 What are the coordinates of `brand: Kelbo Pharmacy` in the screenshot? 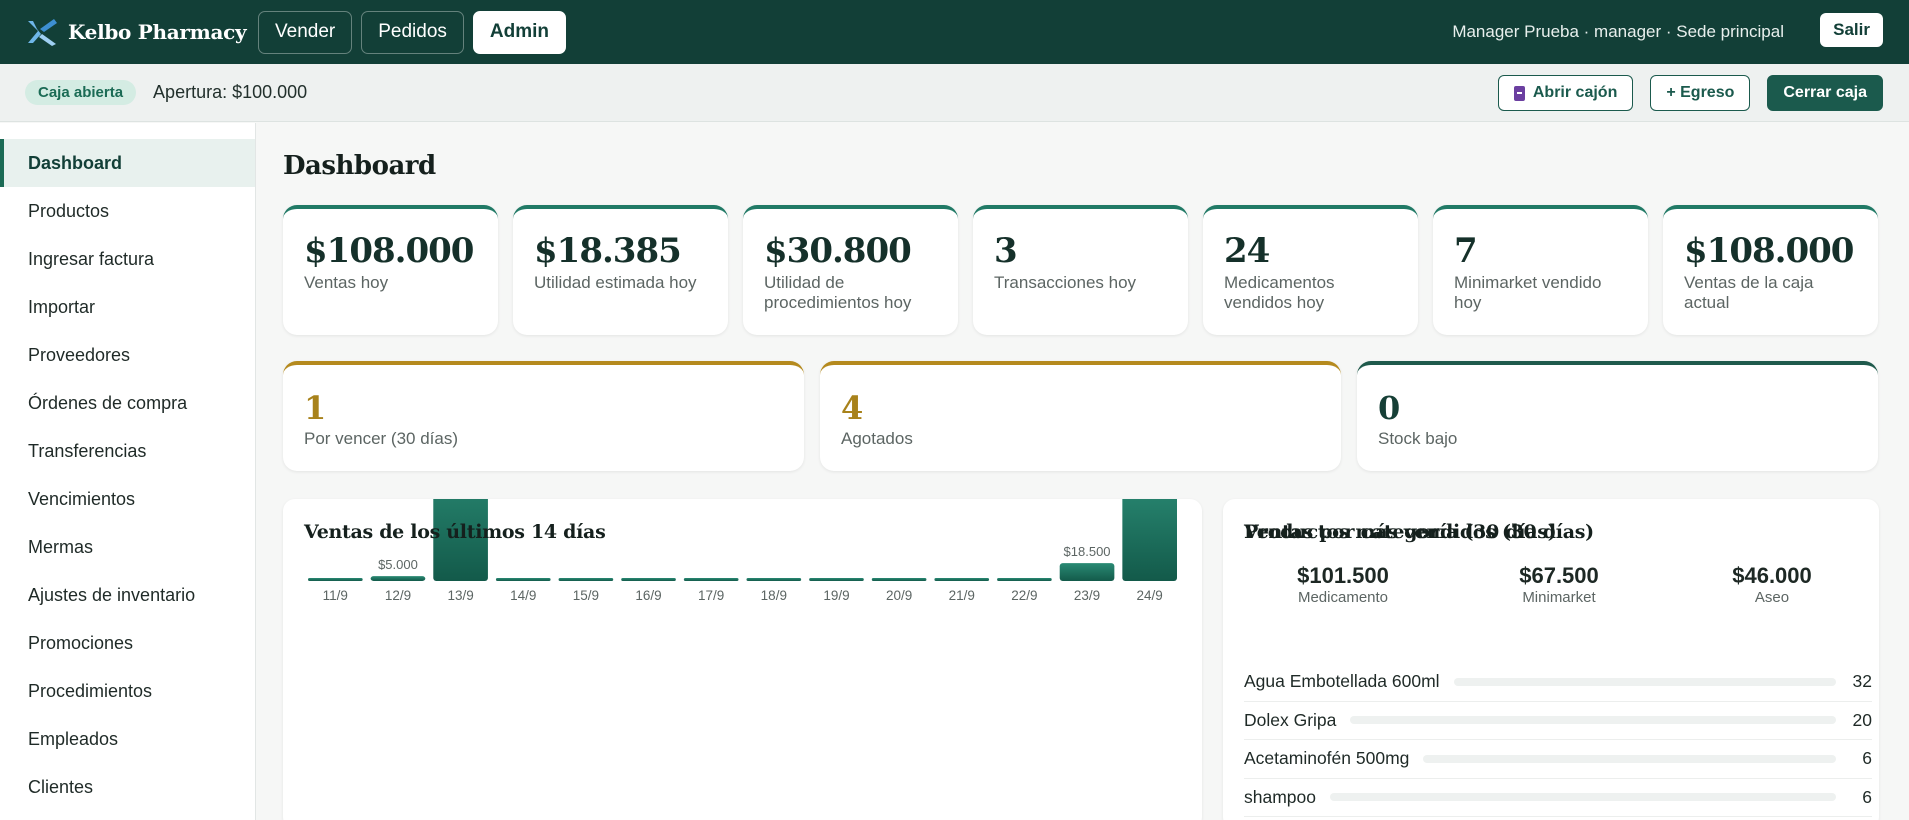 It's located at (142, 32).